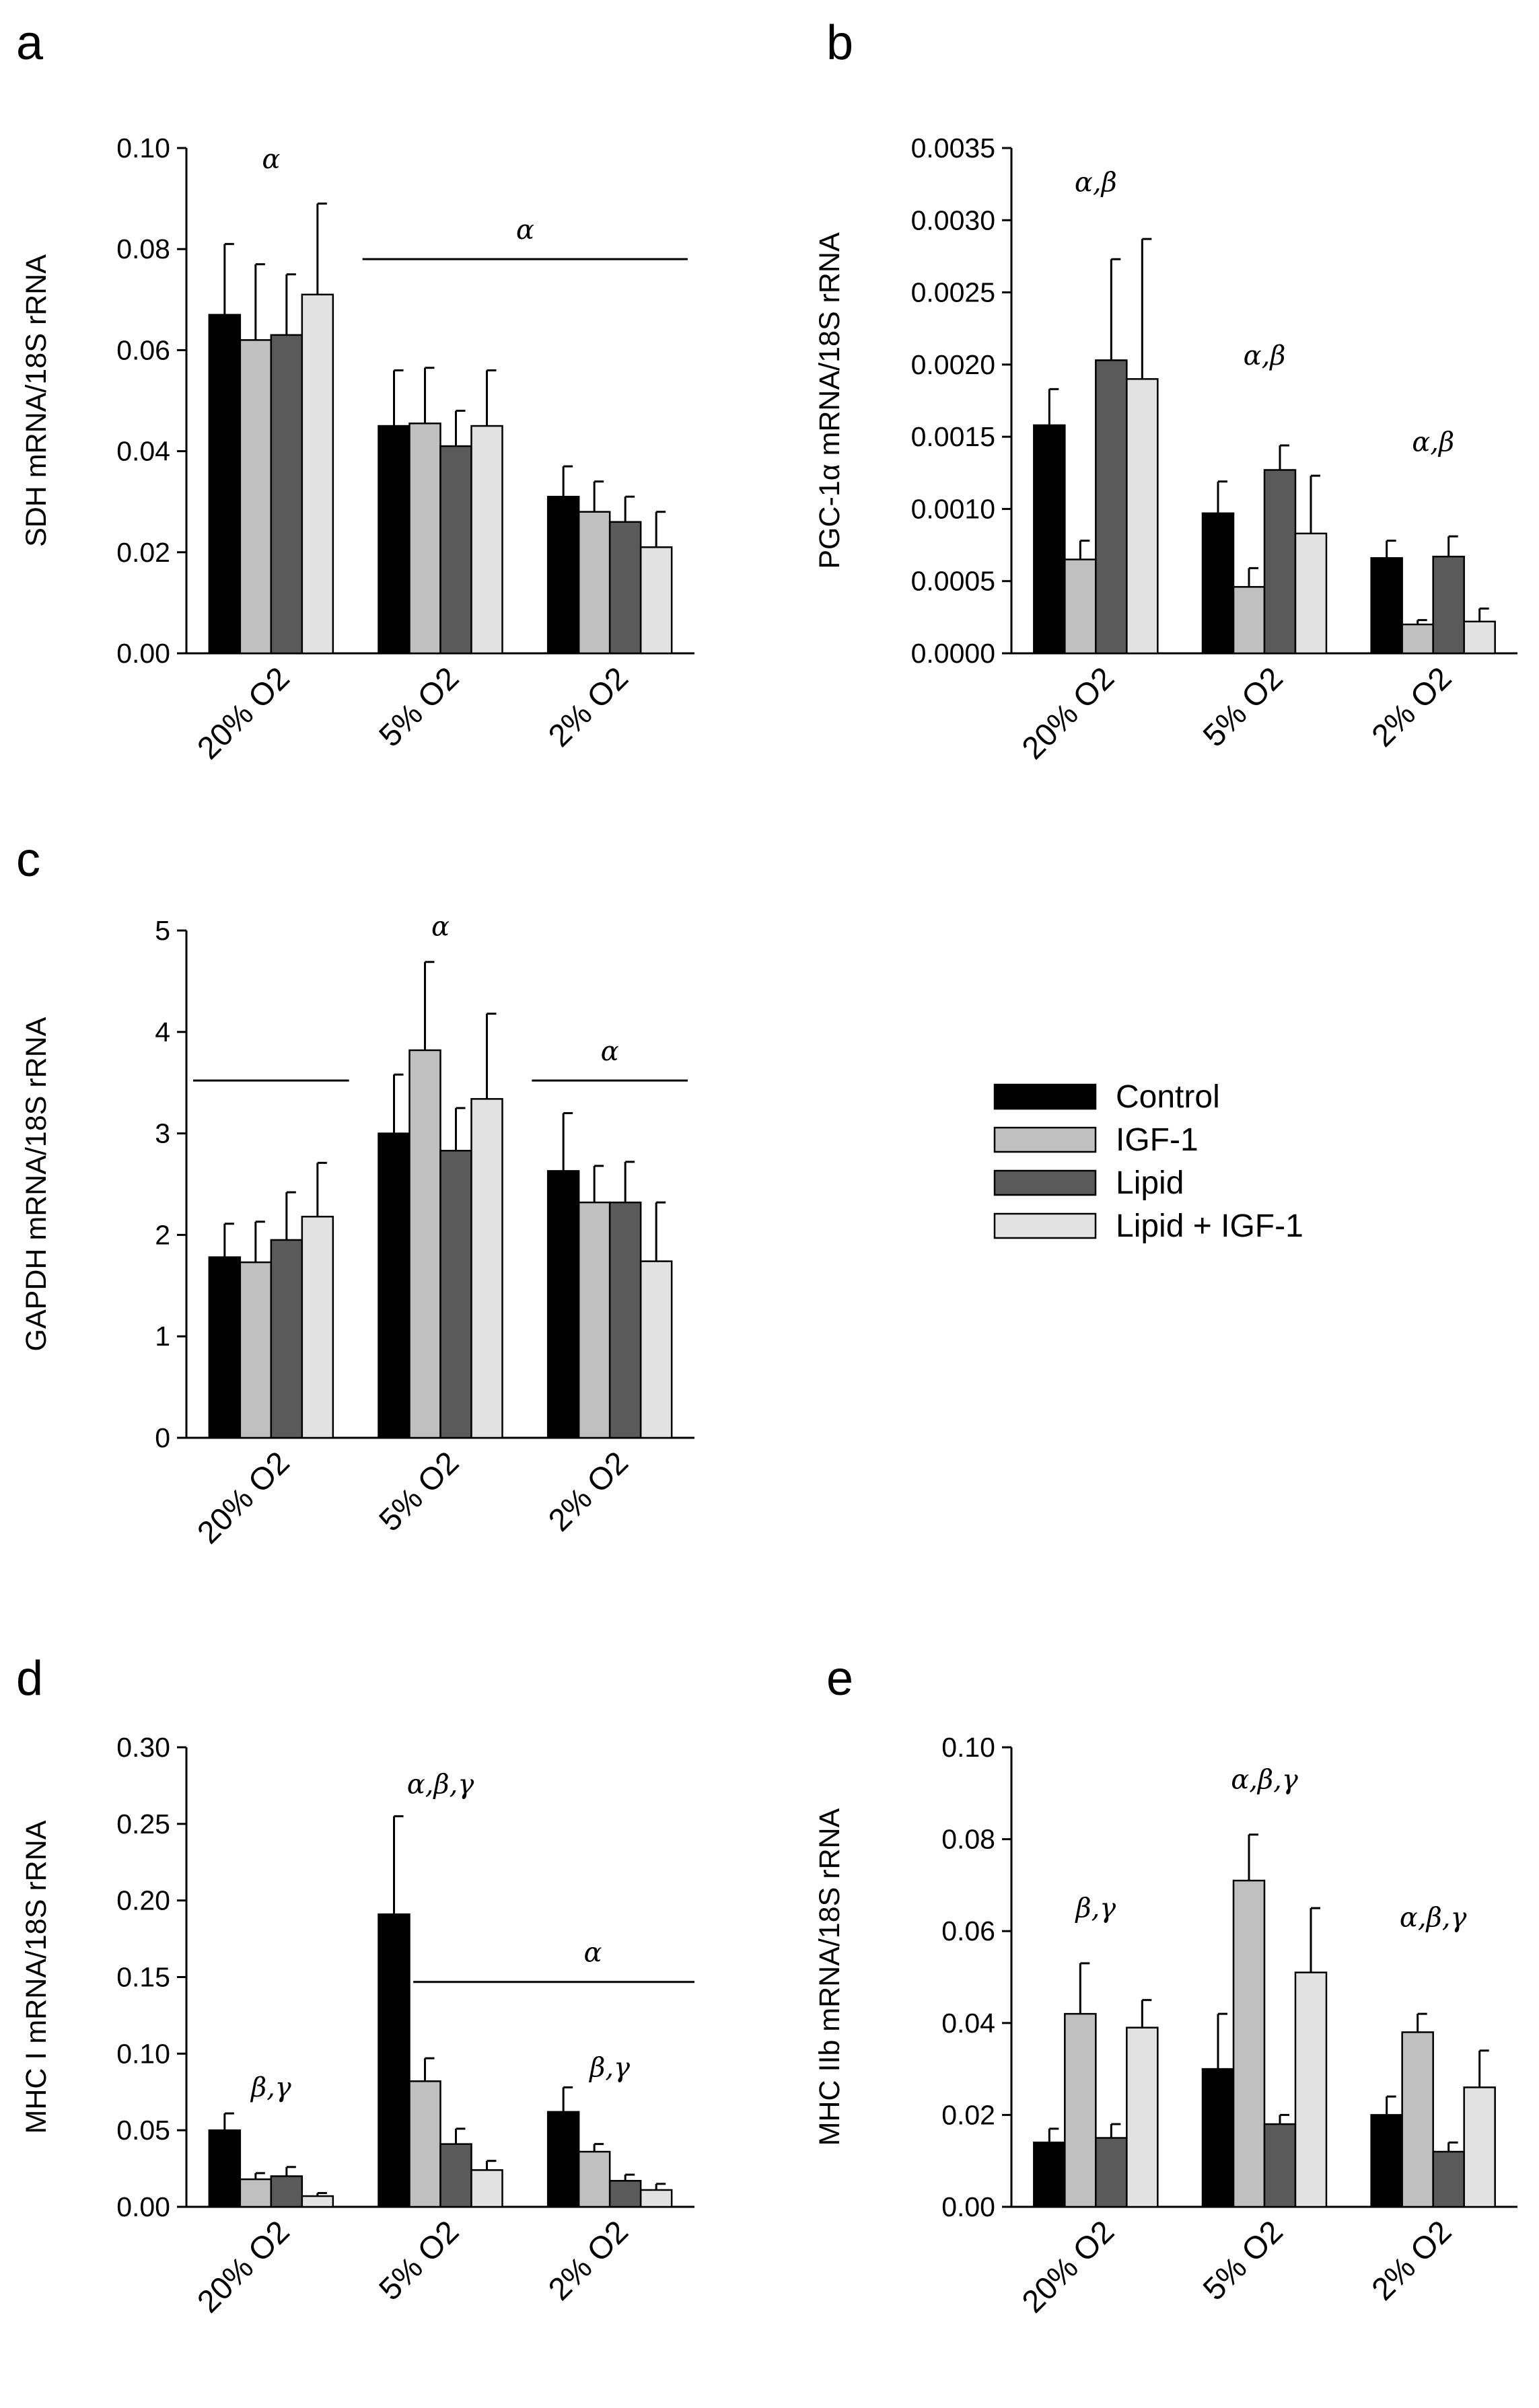 This screenshot has height=2408, width=1539. What do you see at coordinates (143, 1977) in the screenshot?
I see `y-tick-label: 0.15` at bounding box center [143, 1977].